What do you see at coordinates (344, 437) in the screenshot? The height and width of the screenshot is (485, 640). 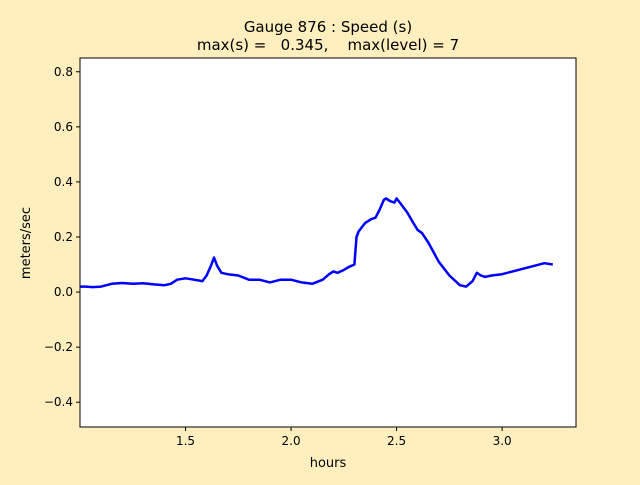 I see `x-axis-ticks: 1.5 2.0 2.5 3.0` at bounding box center [344, 437].